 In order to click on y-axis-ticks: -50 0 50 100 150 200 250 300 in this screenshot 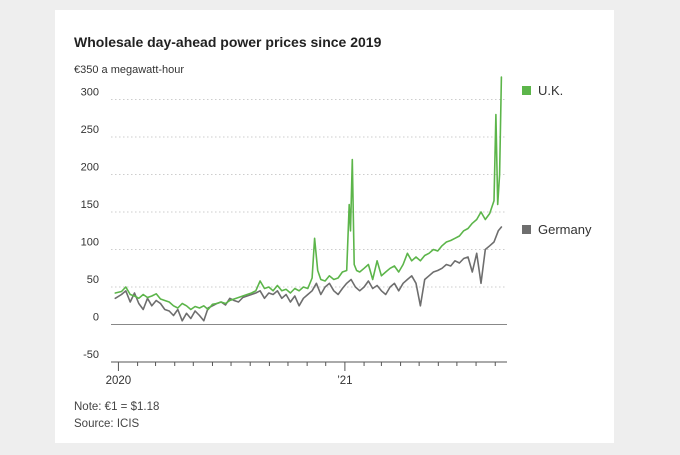, I will do `click(90, 224)`.